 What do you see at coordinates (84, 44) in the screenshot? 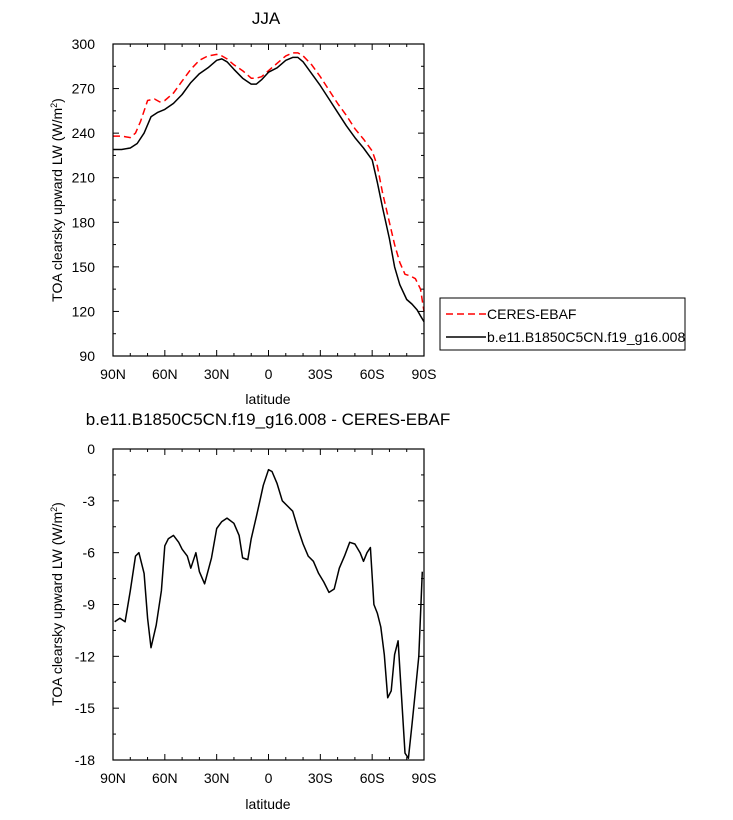
I see `y-tick-label-top-7: 300` at bounding box center [84, 44].